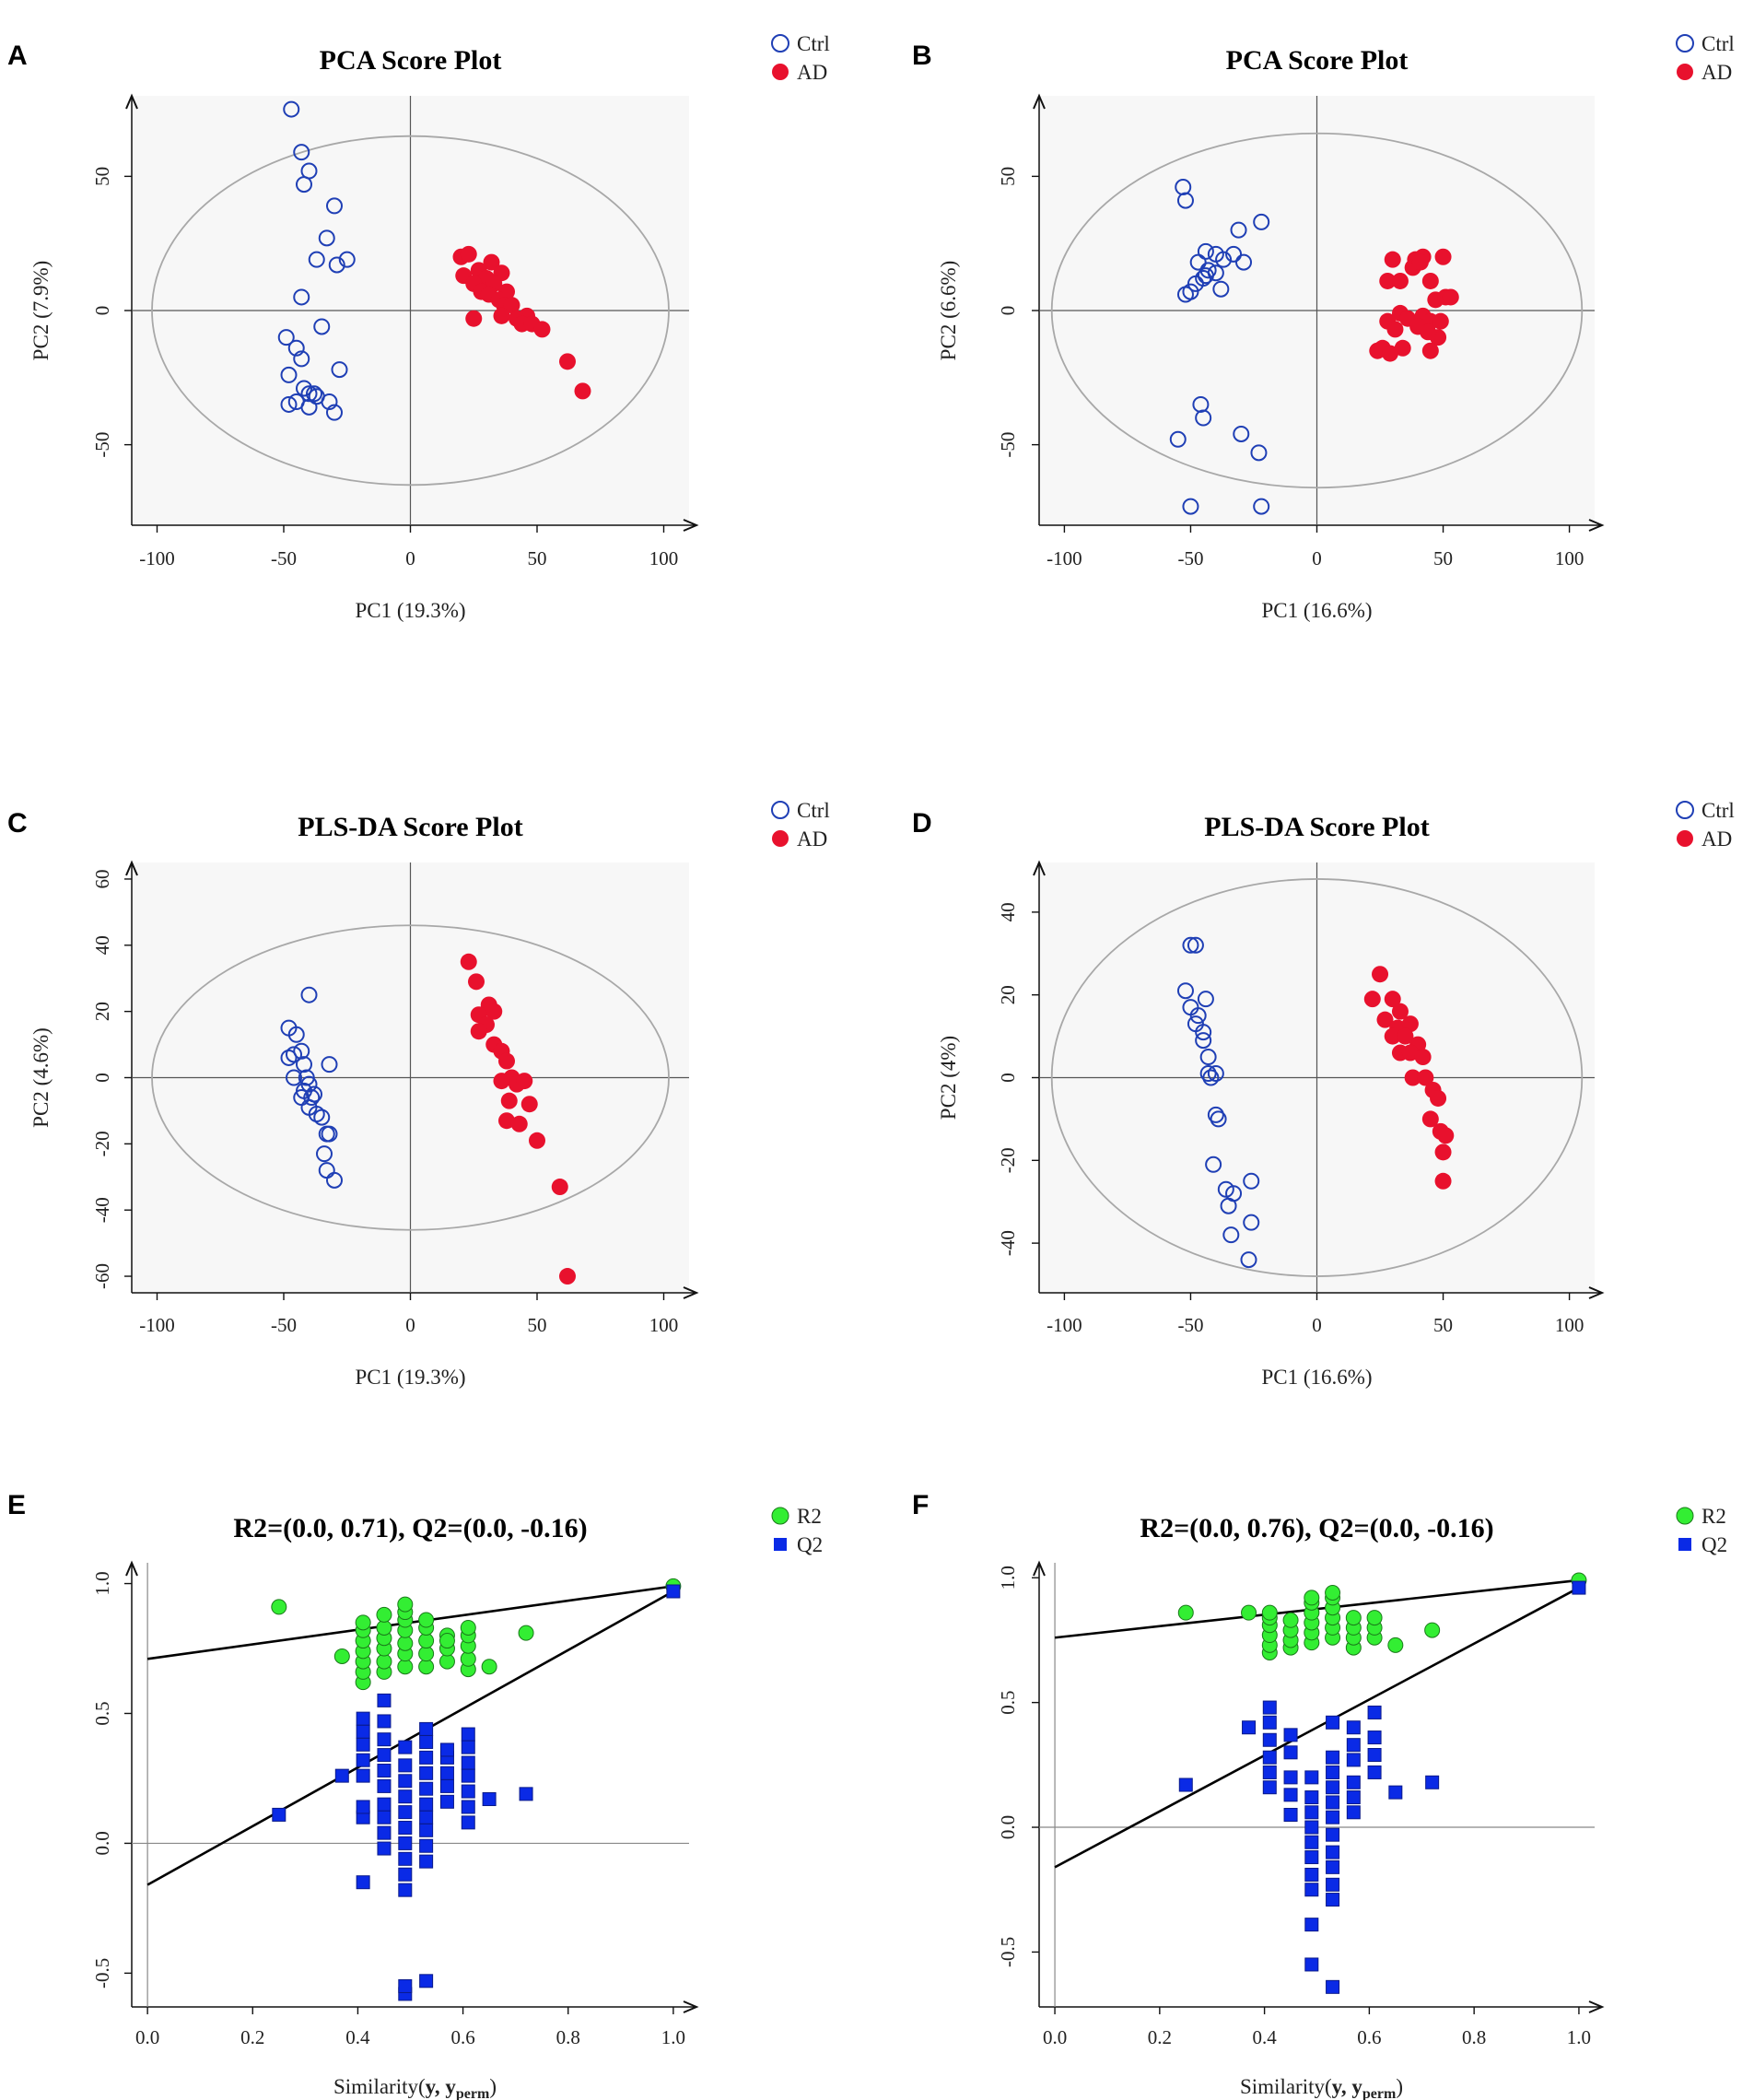 This screenshot has width=1754, height=2100. I want to click on series-r2, so click(476, 1634).